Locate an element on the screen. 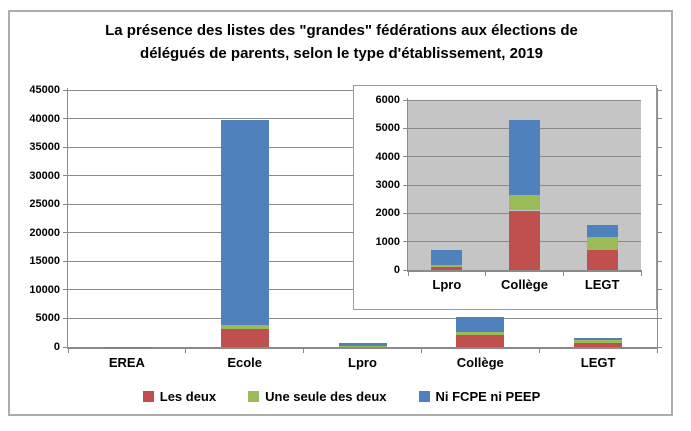 Image resolution: width=691 pixels, height=431 pixels. y-tick-label: 3000 is located at coordinates (387, 185).